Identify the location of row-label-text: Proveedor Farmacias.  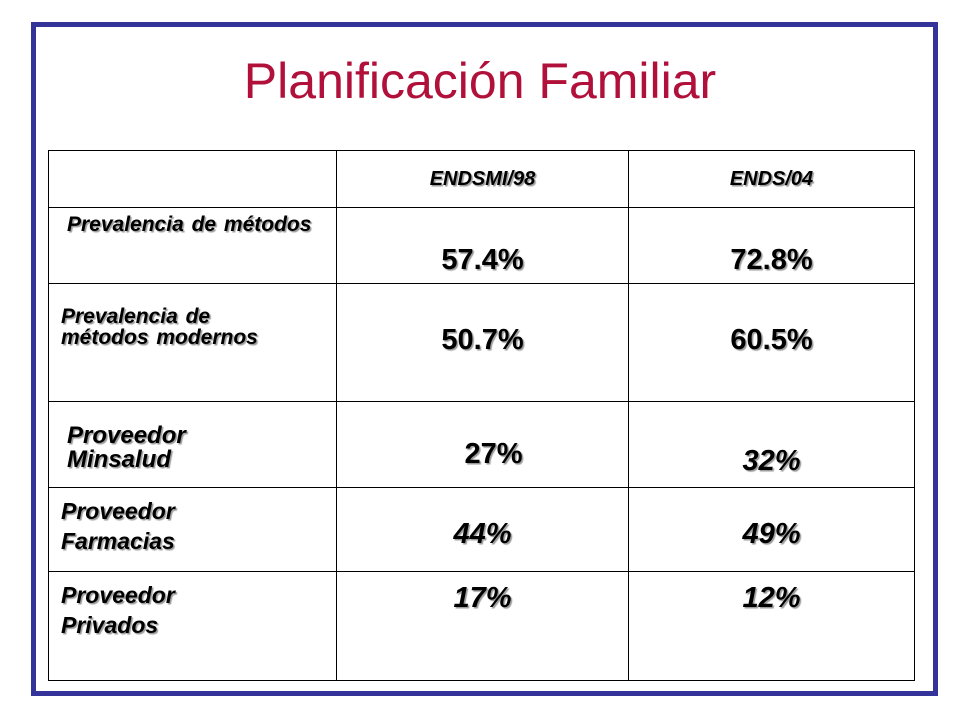
(118, 526).